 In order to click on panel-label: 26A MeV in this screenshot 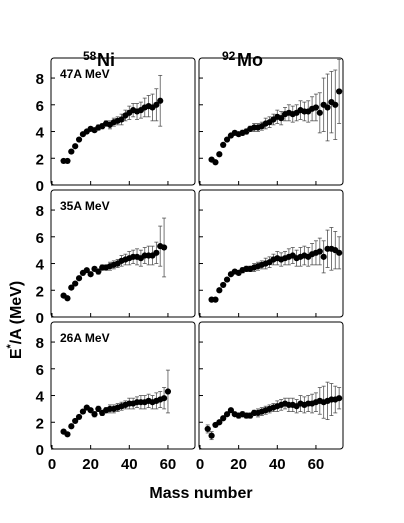, I will do `click(85, 338)`.